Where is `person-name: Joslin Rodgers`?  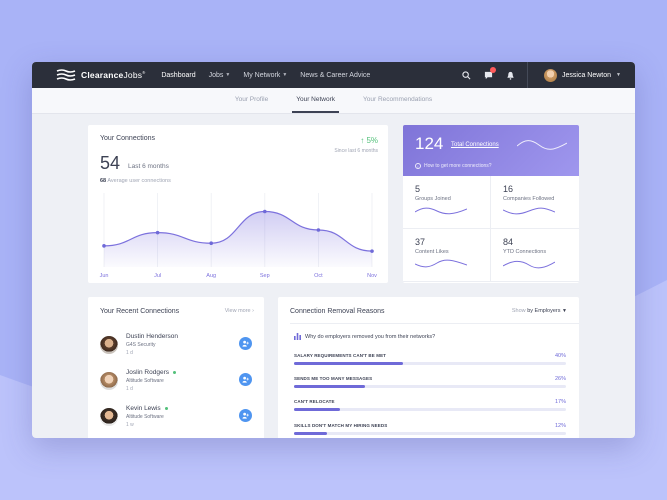 person-name: Joslin Rodgers is located at coordinates (151, 372).